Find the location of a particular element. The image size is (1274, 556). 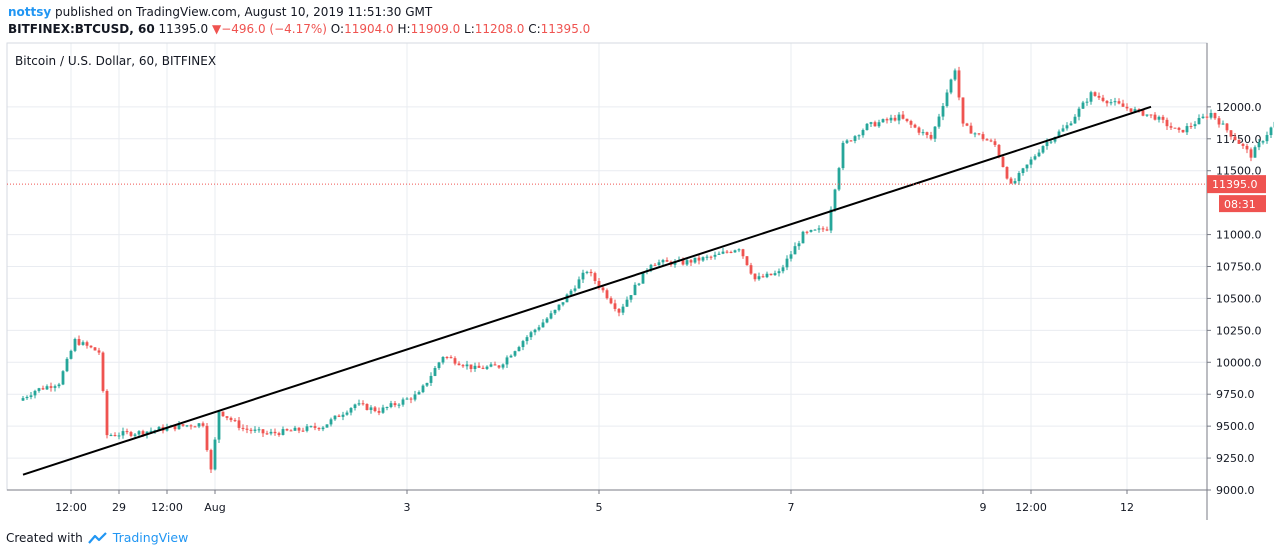

x-tick-label: 12:00 is located at coordinates (167, 507).